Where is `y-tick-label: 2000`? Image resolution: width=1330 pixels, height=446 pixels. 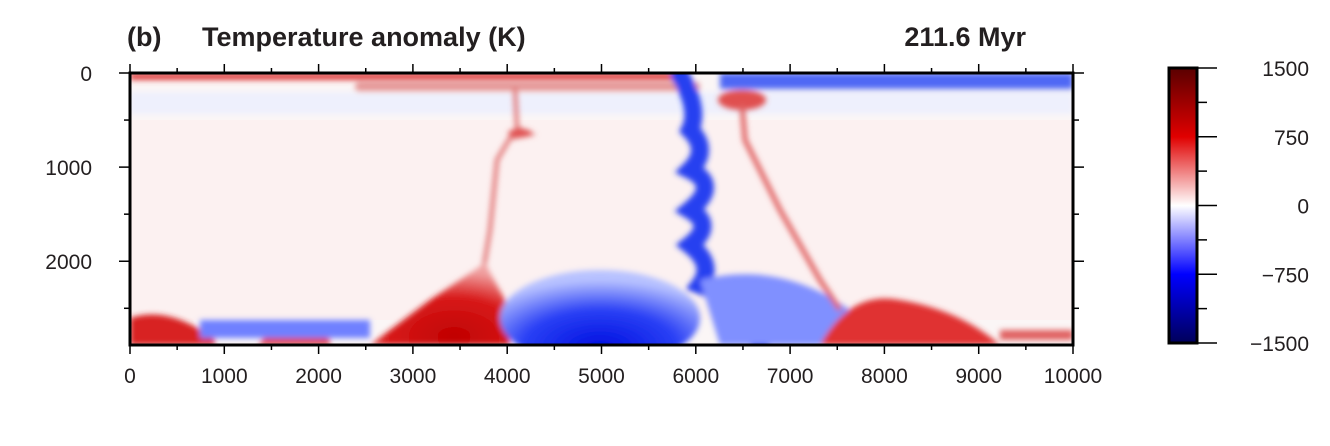
y-tick-label: 2000 is located at coordinates (68, 262).